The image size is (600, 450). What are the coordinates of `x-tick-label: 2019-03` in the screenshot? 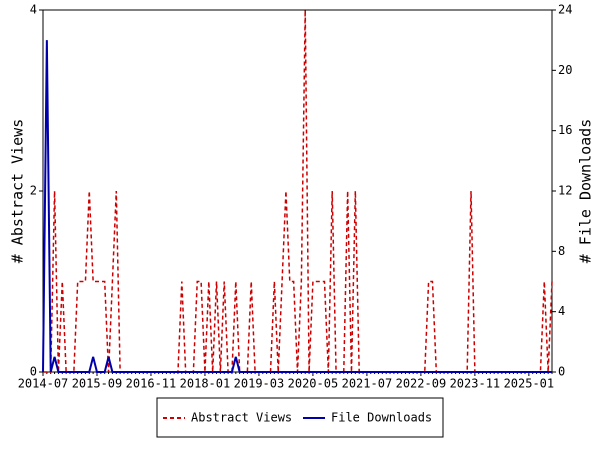 It's located at (259, 384).